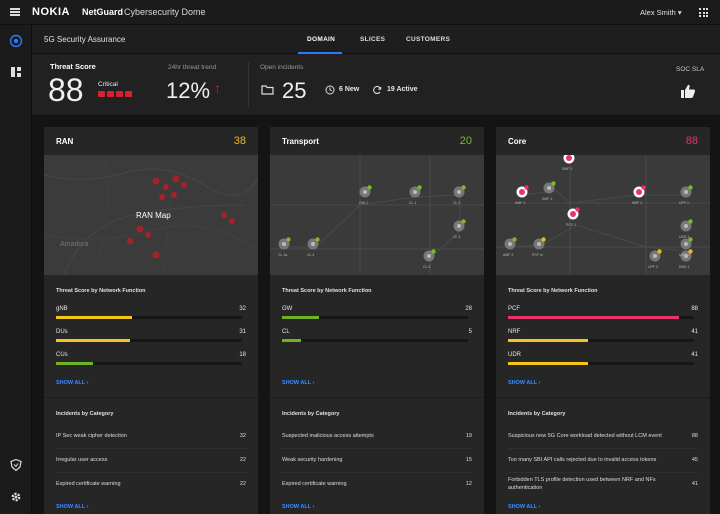 This screenshot has height=514, width=720. Describe the element at coordinates (16, 72) in the screenshot. I see `dashboard-icon` at that location.